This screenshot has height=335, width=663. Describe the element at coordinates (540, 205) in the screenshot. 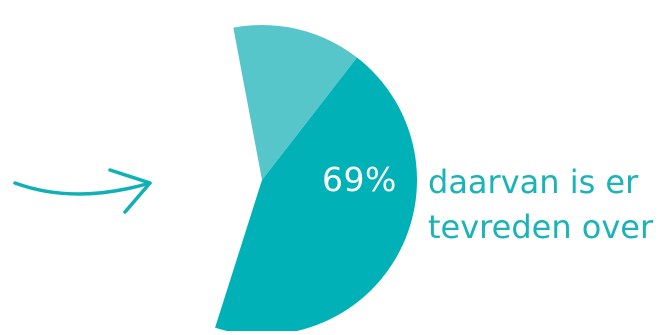

I see `slice-annotation: daarvan is er tevreden over` at that location.